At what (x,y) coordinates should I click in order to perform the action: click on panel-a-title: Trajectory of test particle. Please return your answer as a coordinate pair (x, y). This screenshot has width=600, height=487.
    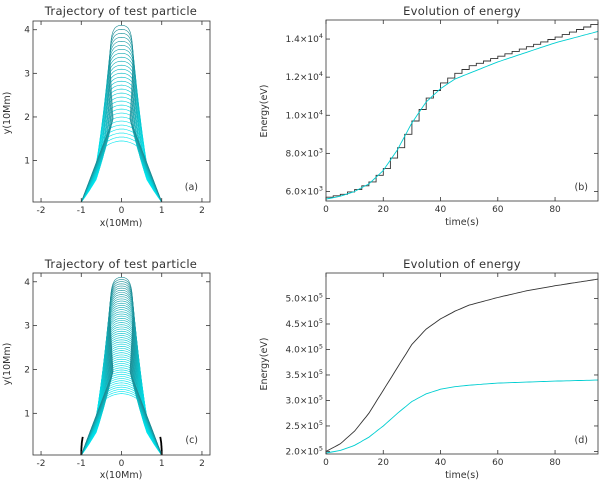
    Looking at the image, I should click on (120, 11).